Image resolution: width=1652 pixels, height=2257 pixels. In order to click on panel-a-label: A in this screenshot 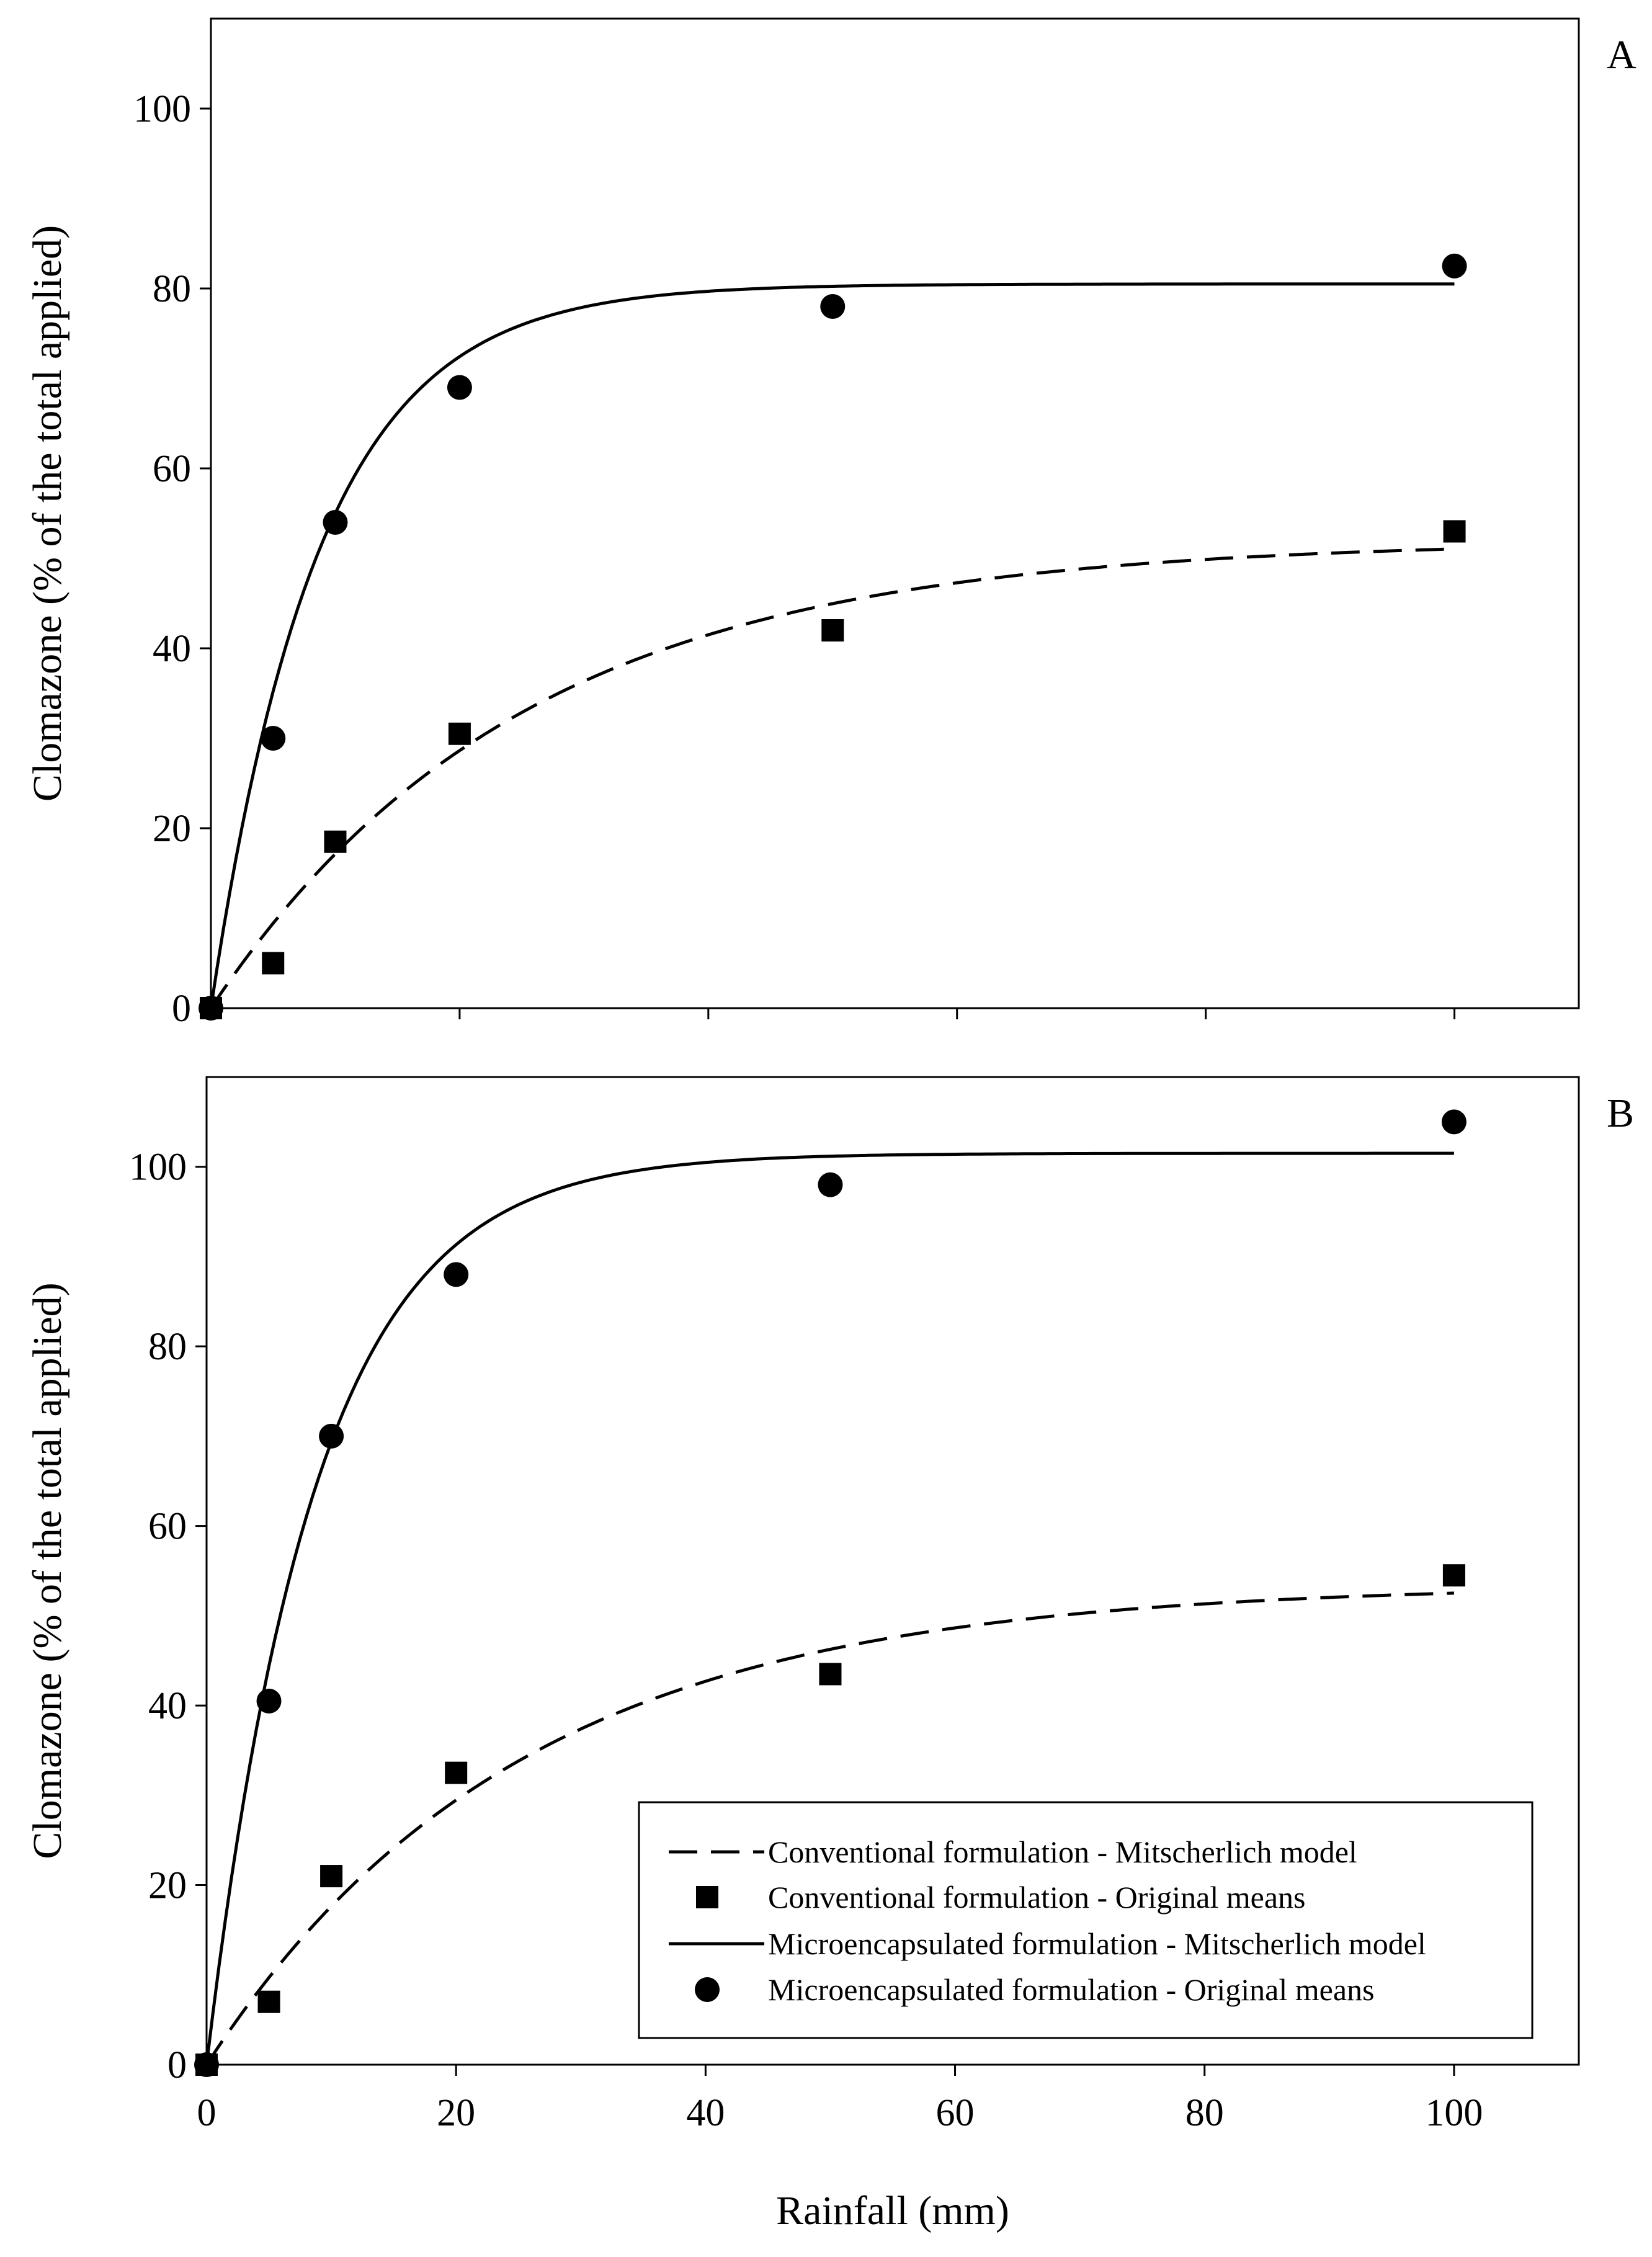, I will do `click(1621, 55)`.